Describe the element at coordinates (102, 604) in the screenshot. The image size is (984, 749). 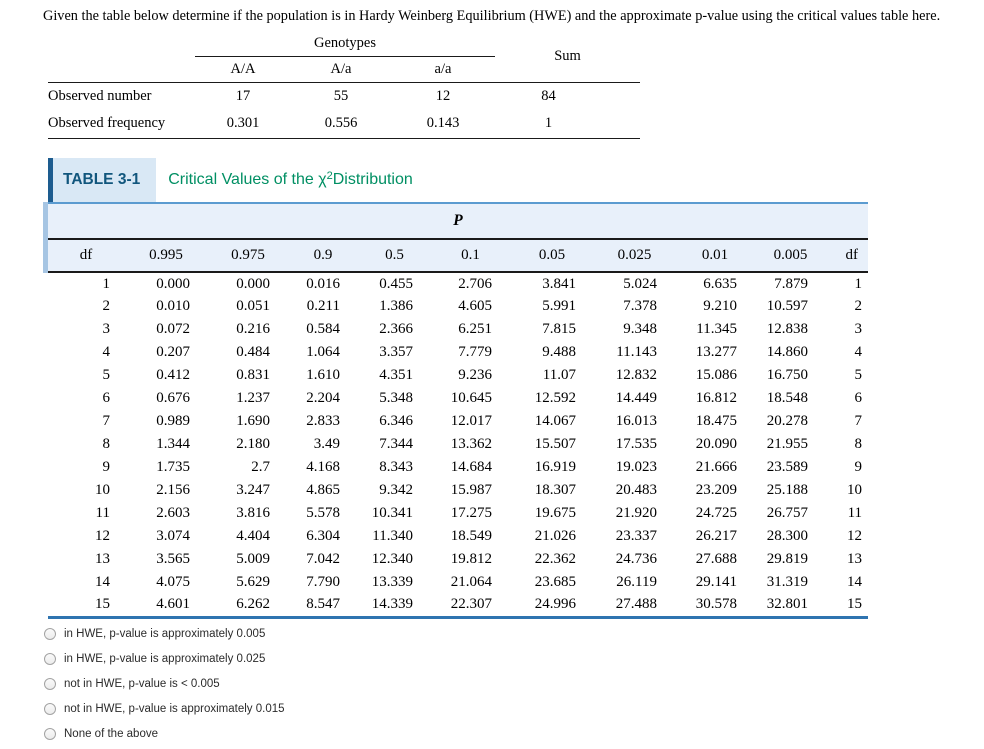
I see `df-value: 15` at that location.